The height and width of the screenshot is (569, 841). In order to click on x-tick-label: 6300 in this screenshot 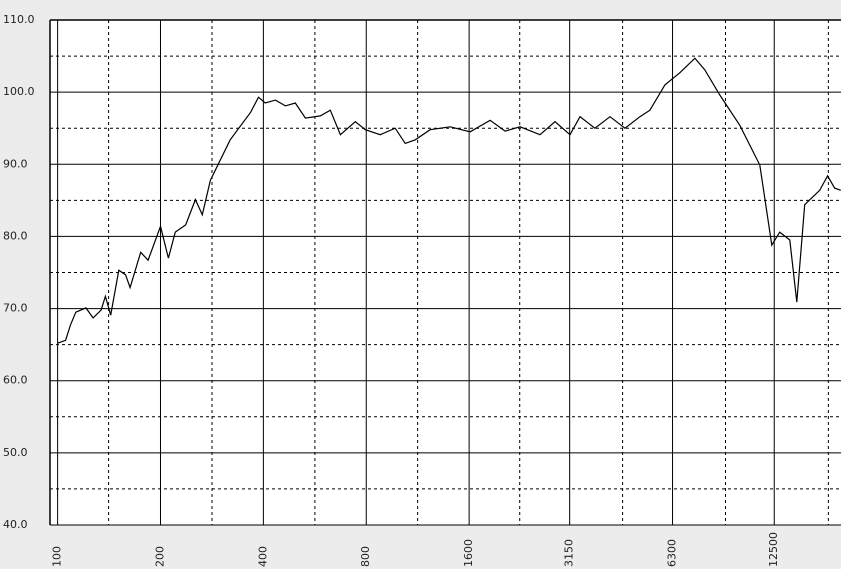, I will do `click(672, 553)`.